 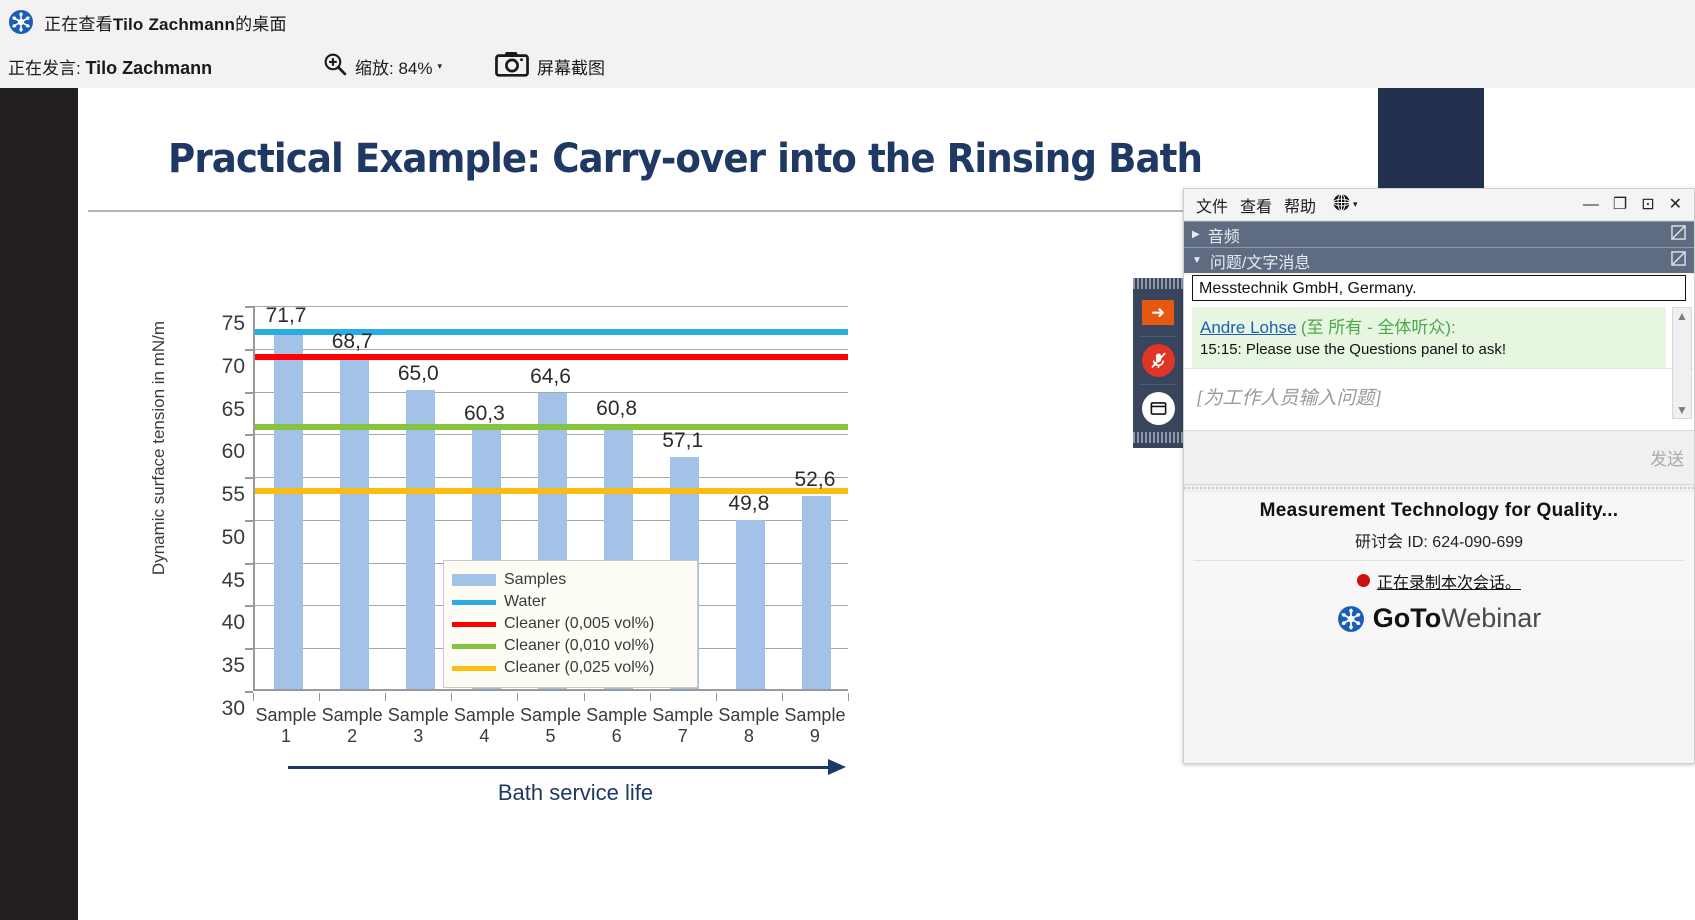 I want to click on previous-message-line: Messtechnik GmbH, Germany., so click(x=1439, y=288).